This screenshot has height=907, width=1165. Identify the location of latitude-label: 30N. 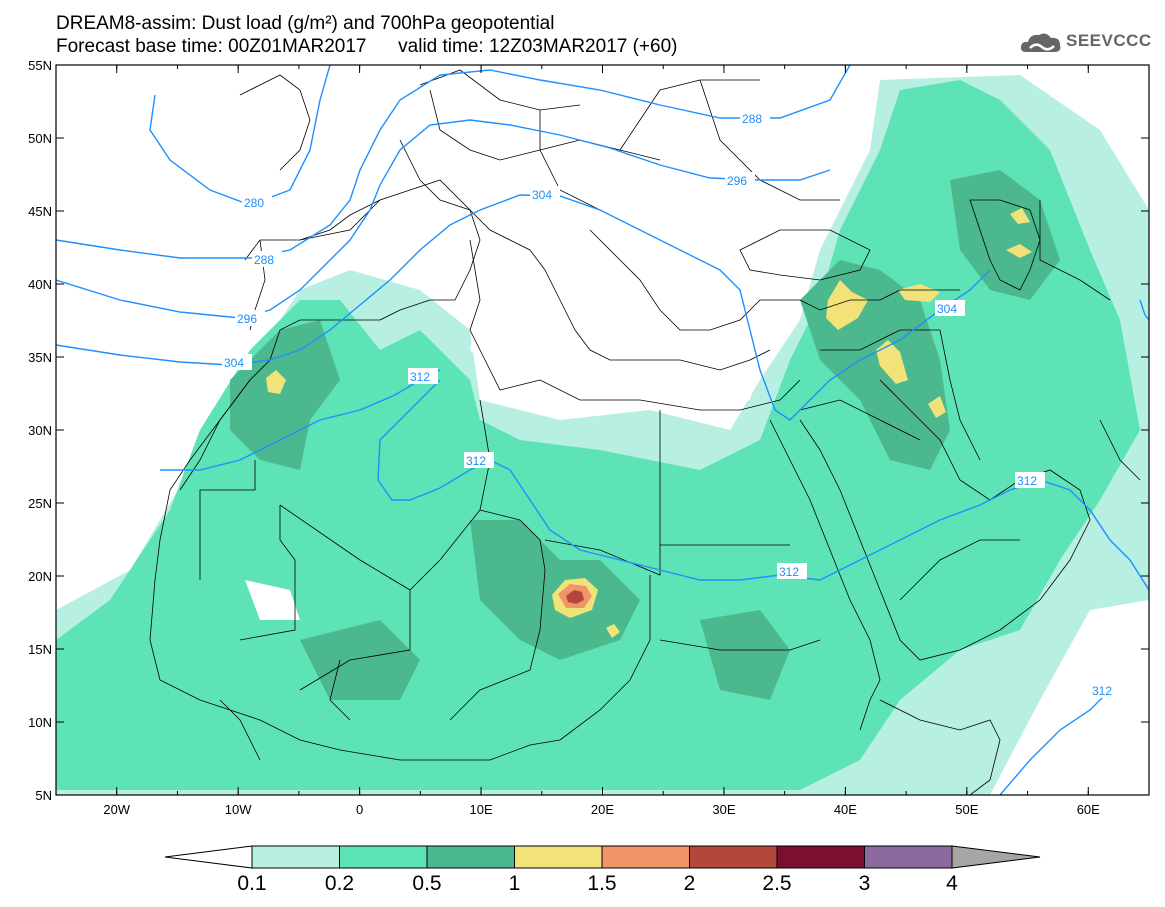
(40, 430).